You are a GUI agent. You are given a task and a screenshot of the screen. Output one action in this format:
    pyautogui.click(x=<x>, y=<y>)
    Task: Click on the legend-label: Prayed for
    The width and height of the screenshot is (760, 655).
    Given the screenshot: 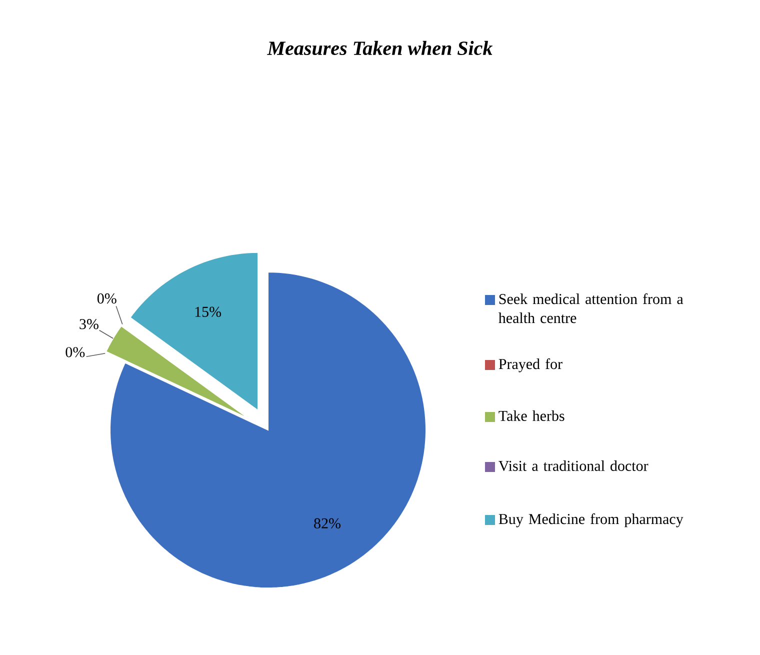 What is the action you would take?
    pyautogui.click(x=530, y=365)
    